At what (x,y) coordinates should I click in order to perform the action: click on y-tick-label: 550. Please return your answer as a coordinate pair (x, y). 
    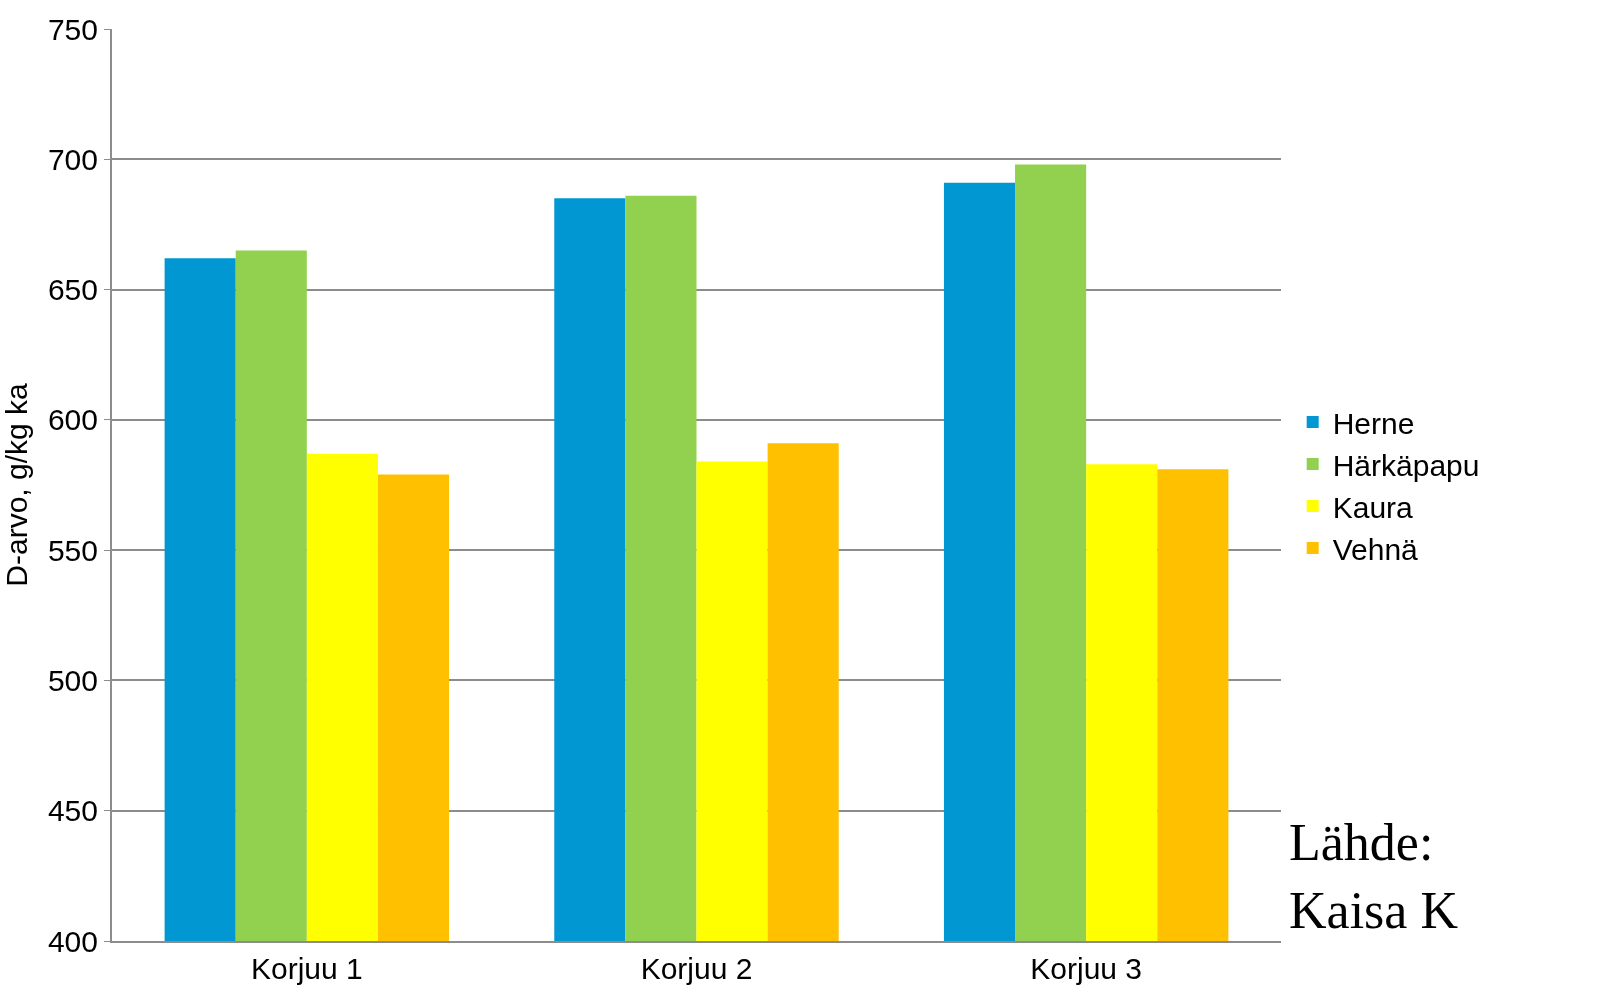
    Looking at the image, I should click on (72, 550).